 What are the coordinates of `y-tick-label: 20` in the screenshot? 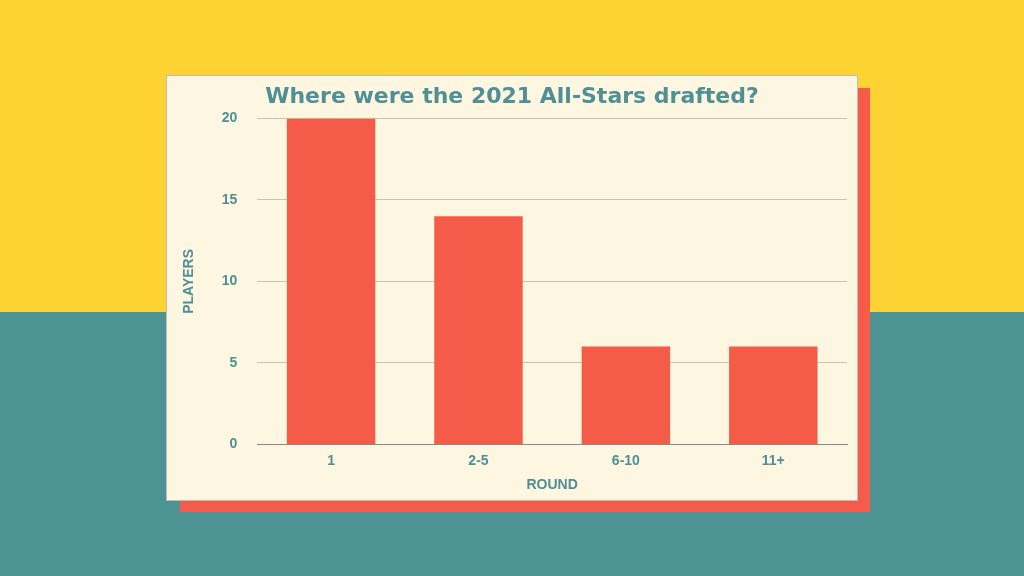 It's located at (229, 117).